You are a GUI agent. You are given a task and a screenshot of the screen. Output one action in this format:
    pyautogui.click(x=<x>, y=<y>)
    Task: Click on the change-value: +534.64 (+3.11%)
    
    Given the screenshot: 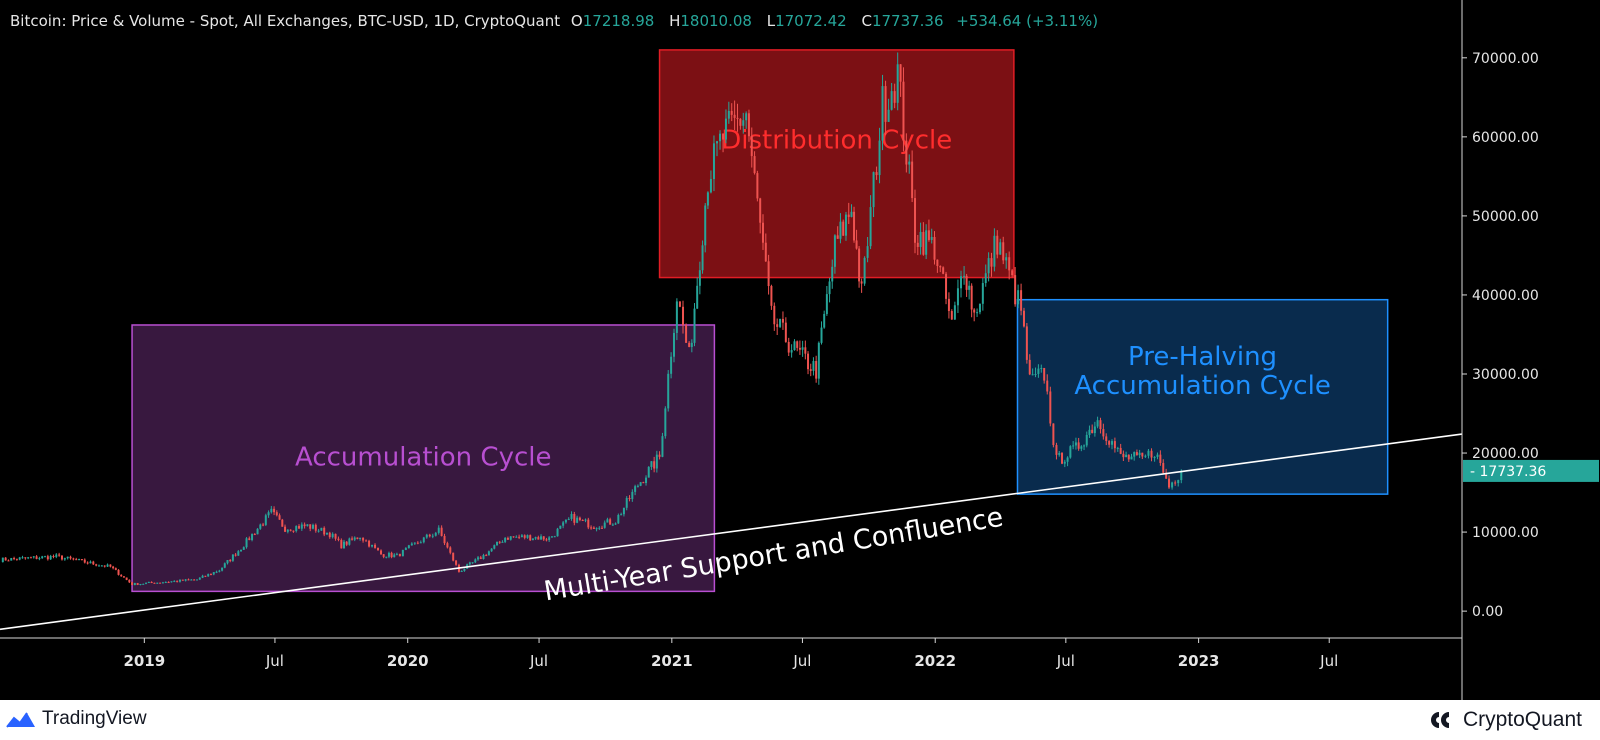 What is the action you would take?
    pyautogui.click(x=1027, y=21)
    